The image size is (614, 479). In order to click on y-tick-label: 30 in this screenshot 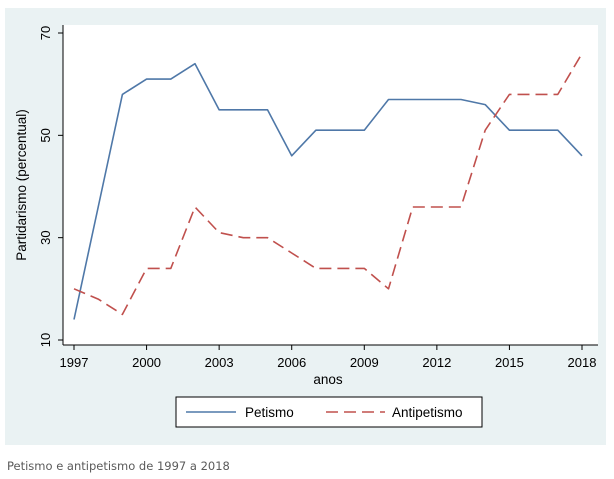, I will do `click(45, 237)`.